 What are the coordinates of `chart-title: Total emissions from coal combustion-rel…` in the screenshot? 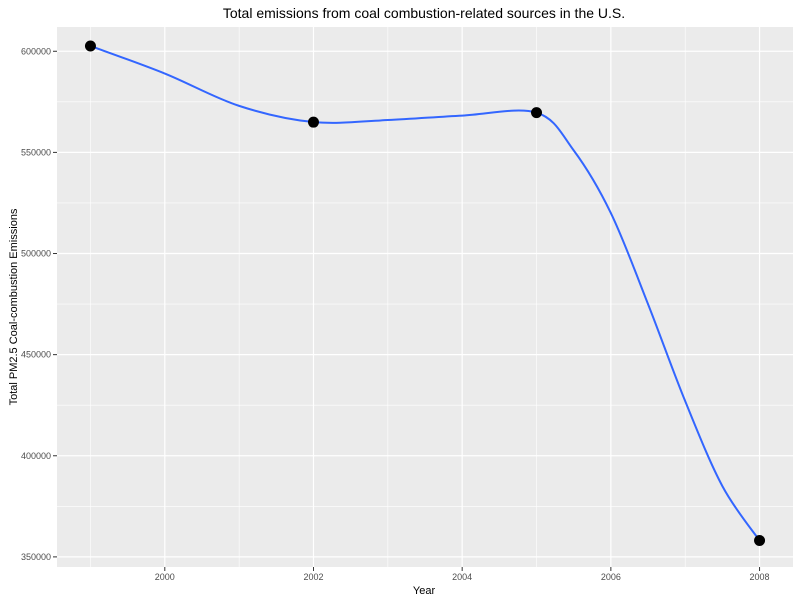 It's located at (424, 13).